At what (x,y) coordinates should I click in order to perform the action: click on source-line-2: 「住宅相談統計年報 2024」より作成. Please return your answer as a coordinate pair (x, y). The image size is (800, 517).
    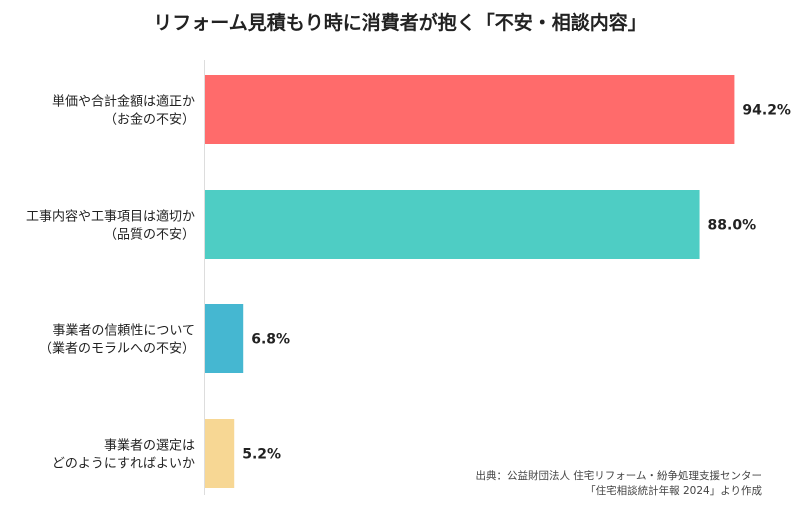
    Looking at the image, I should click on (673, 491).